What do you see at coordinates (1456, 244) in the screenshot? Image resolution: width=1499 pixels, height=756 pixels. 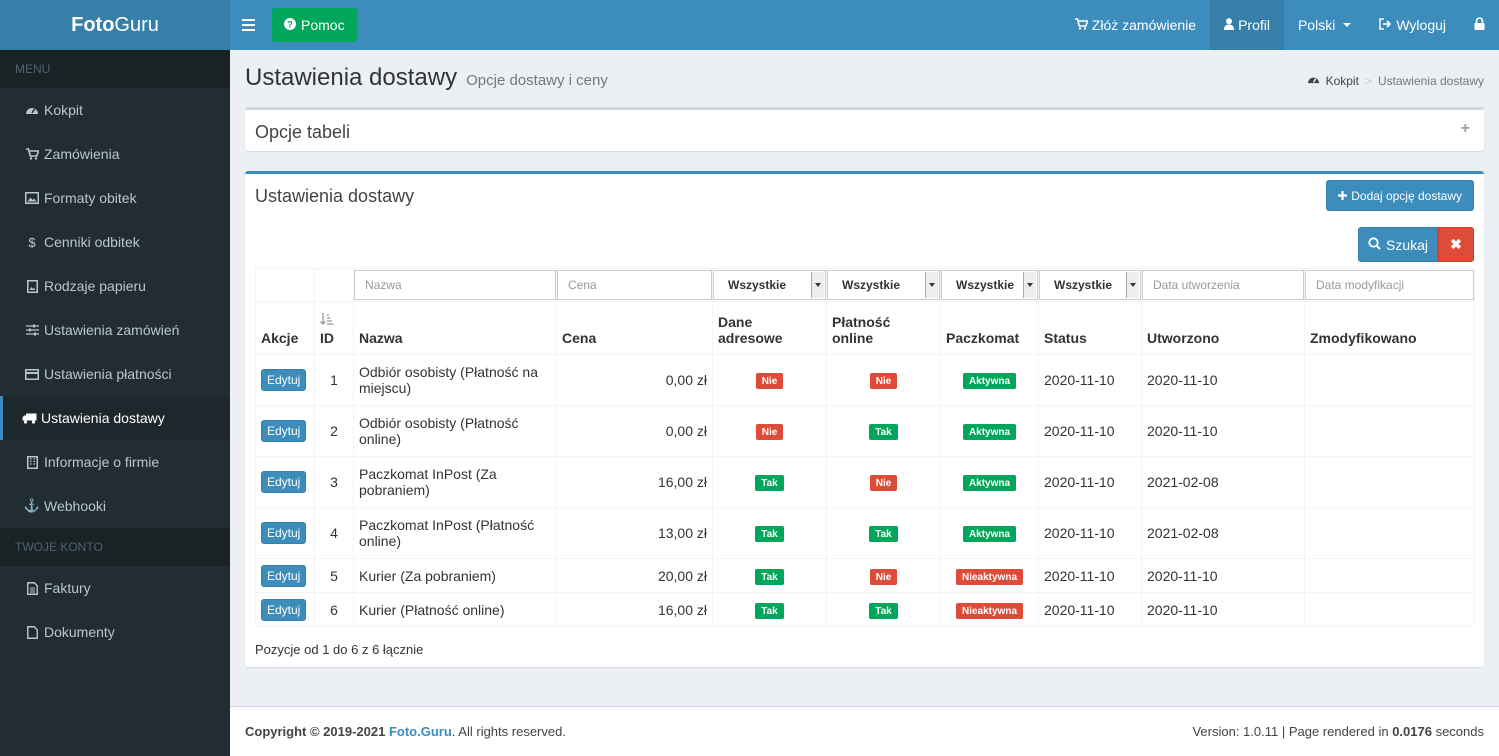 I see `clear-filters-button: ✖` at bounding box center [1456, 244].